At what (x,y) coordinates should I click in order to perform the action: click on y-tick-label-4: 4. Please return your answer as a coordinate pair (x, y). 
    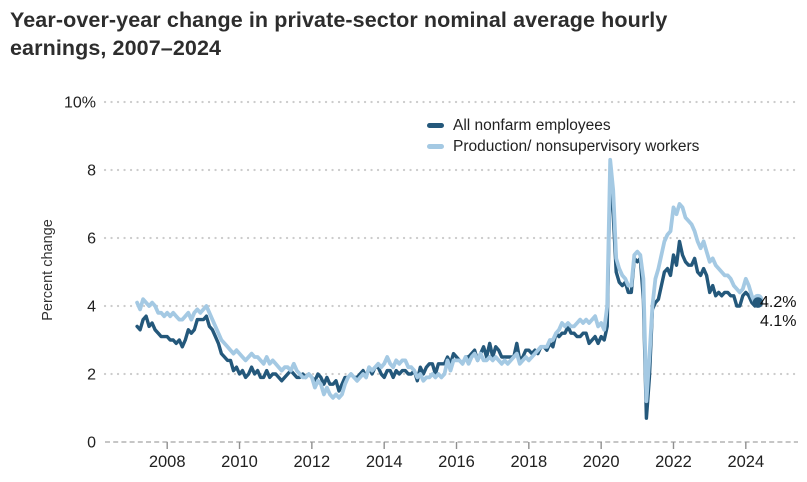
    Looking at the image, I should click on (91, 307).